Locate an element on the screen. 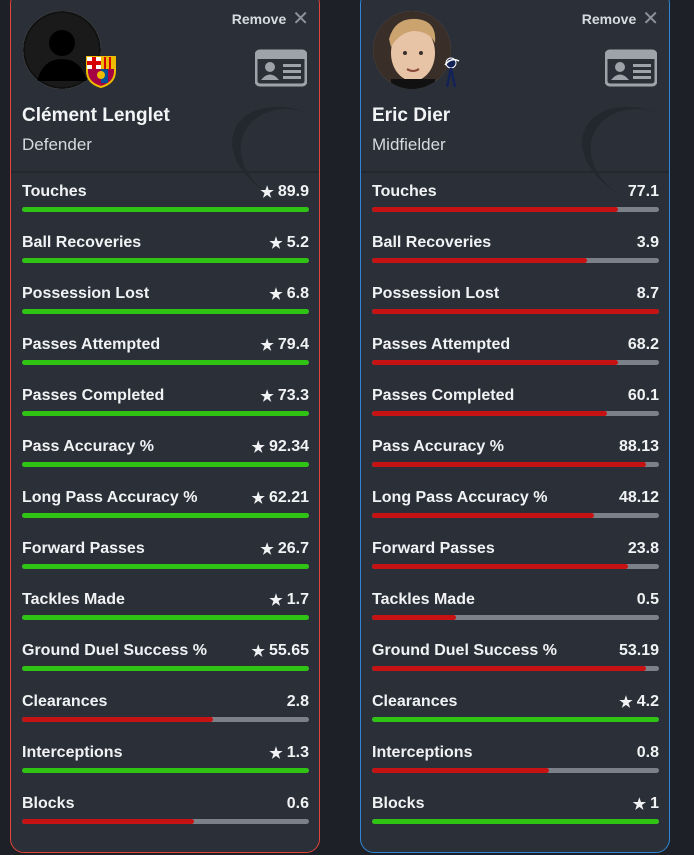 This screenshot has width=694, height=855. stat-value-wrap: 88.13 is located at coordinates (639, 447).